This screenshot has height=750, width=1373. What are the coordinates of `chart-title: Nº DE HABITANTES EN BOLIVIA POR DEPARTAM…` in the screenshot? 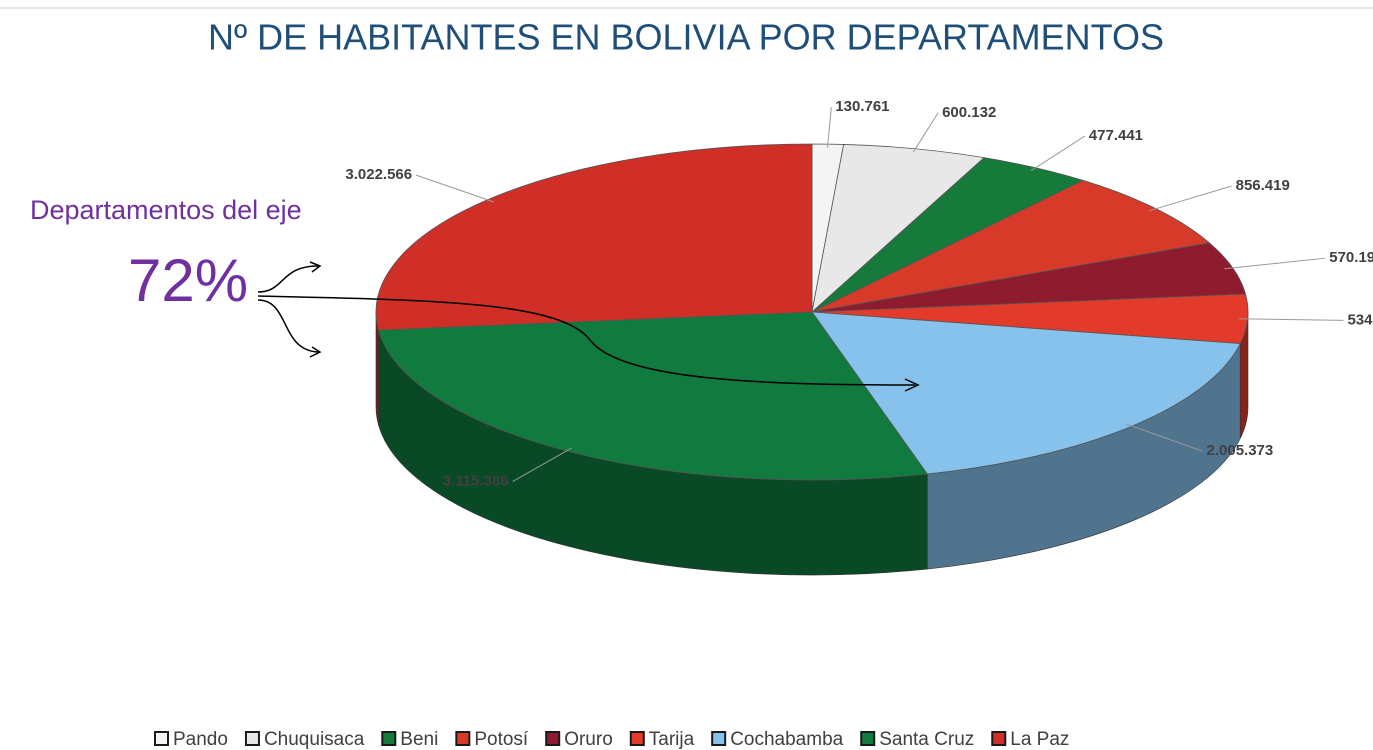 It's located at (686, 37).